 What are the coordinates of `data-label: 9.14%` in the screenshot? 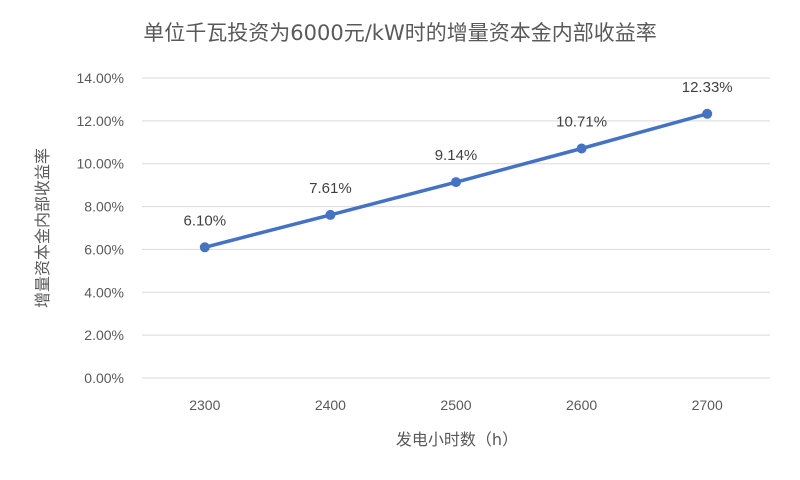 It's located at (456, 155).